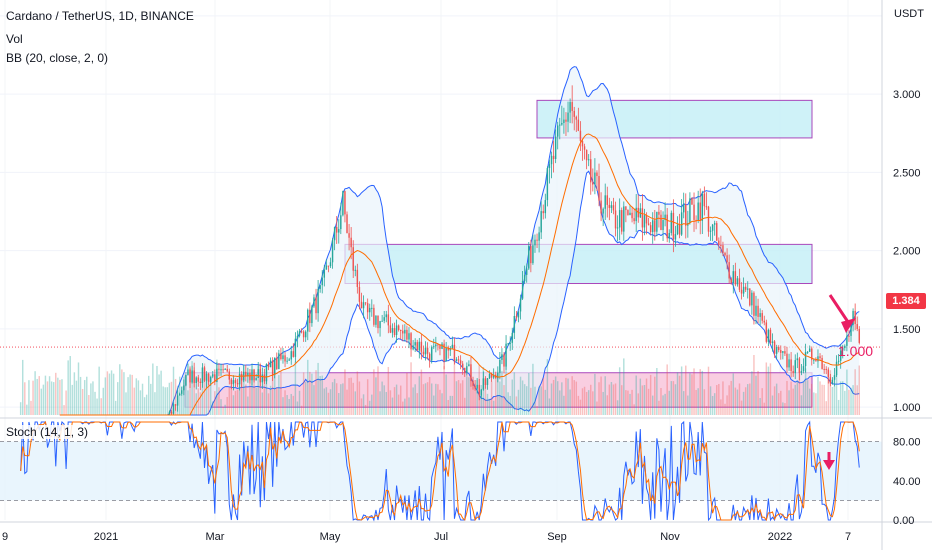 This screenshot has height=550, width=932. What do you see at coordinates (557, 537) in the screenshot?
I see `time-tick-label: Sep` at bounding box center [557, 537].